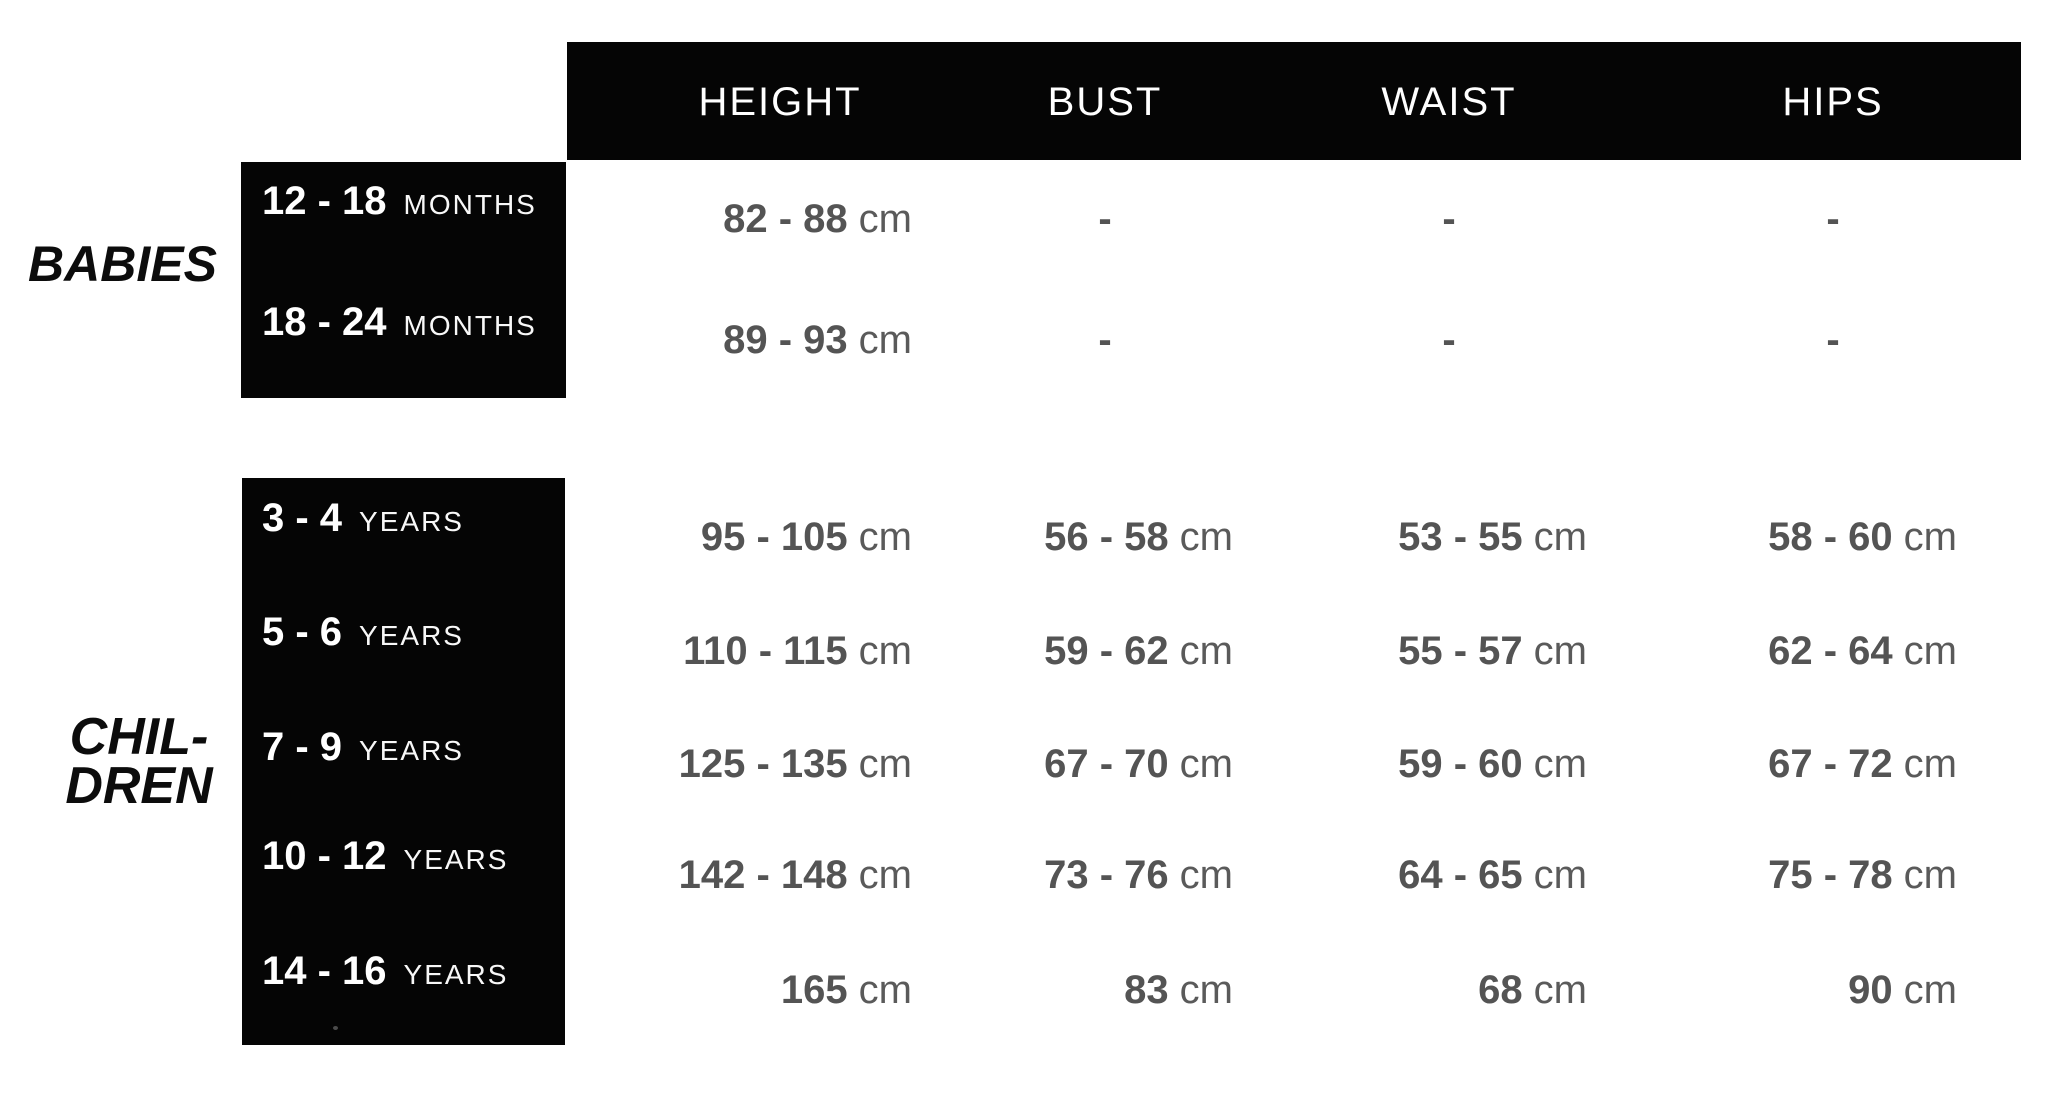 This screenshot has width=2048, height=1096. Describe the element at coordinates (122, 264) in the screenshot. I see `section-label-babies: BABIES` at that location.